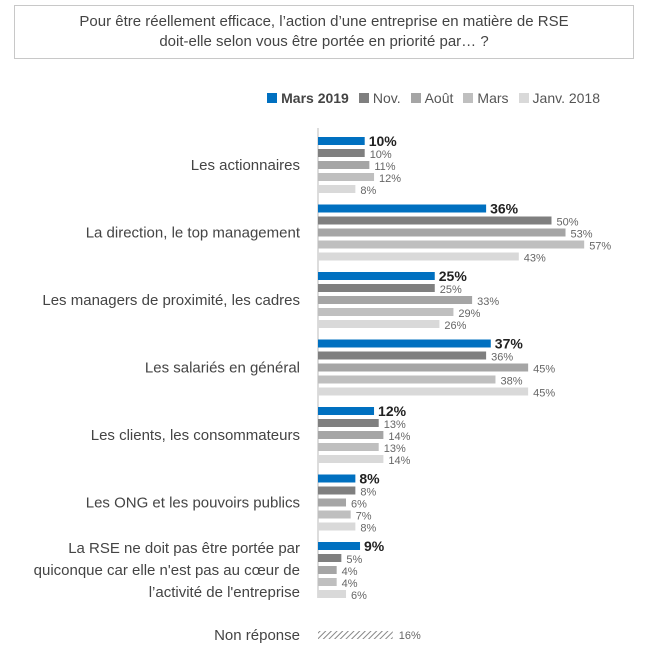 Image resolution: width=647 pixels, height=670 pixels. Describe the element at coordinates (582, 235) in the screenshot. I see `data-label: 53%` at that location.